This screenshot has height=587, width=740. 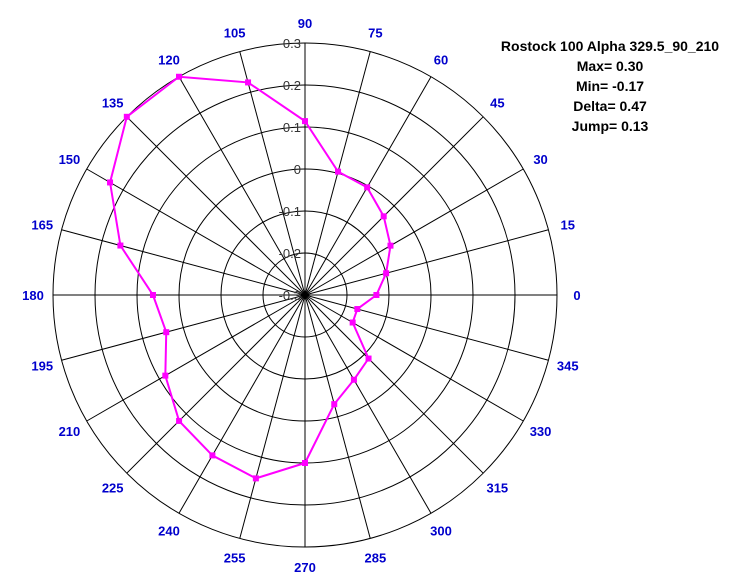 What do you see at coordinates (70, 159) in the screenshot?
I see `angle-tick-label: 150` at bounding box center [70, 159].